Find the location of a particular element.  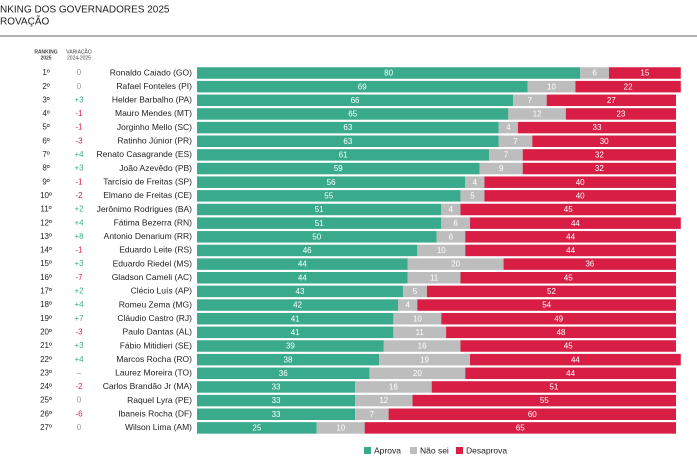

category-label: Wilson Lima (AM) is located at coordinates (158, 427).